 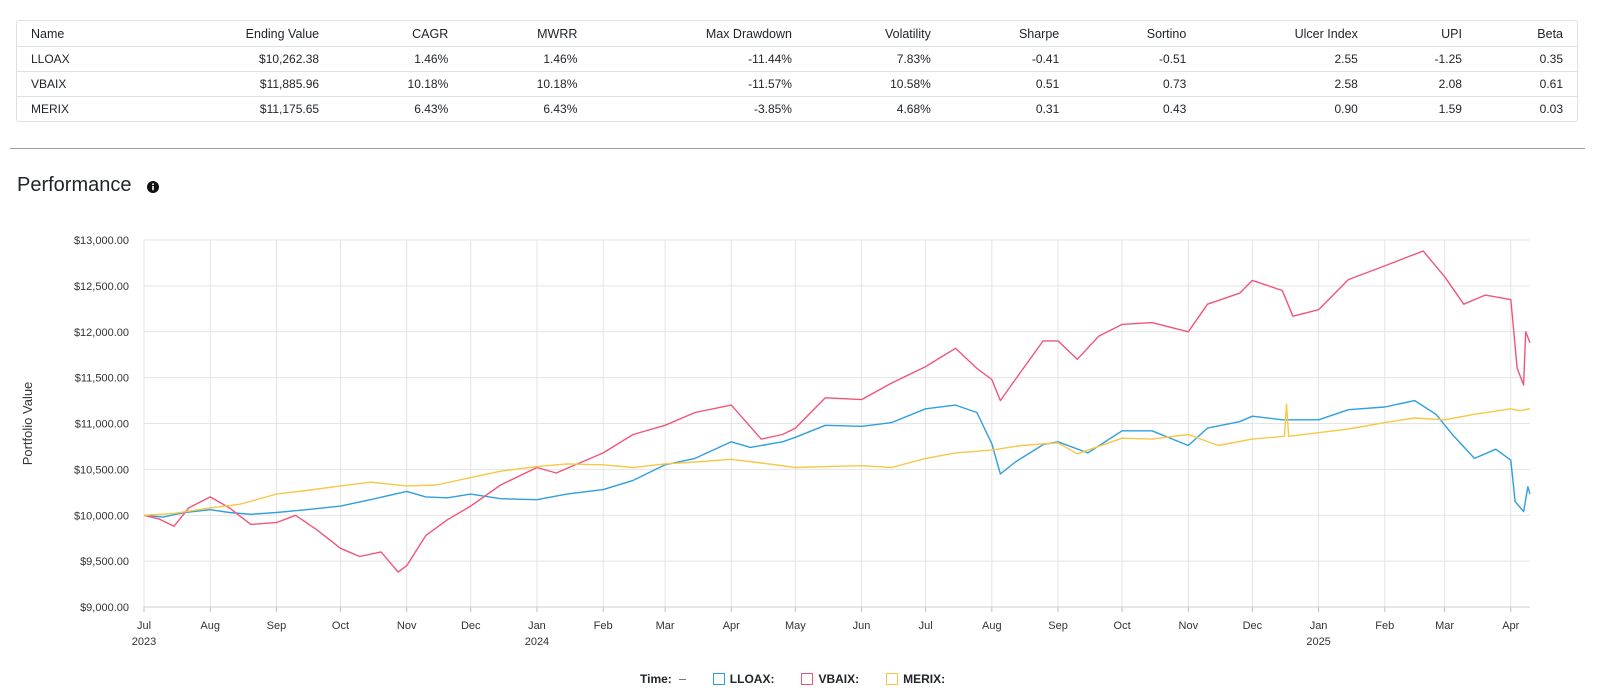 What do you see at coordinates (80, 108) in the screenshot?
I see `fund-name-cell: MERIX` at bounding box center [80, 108].